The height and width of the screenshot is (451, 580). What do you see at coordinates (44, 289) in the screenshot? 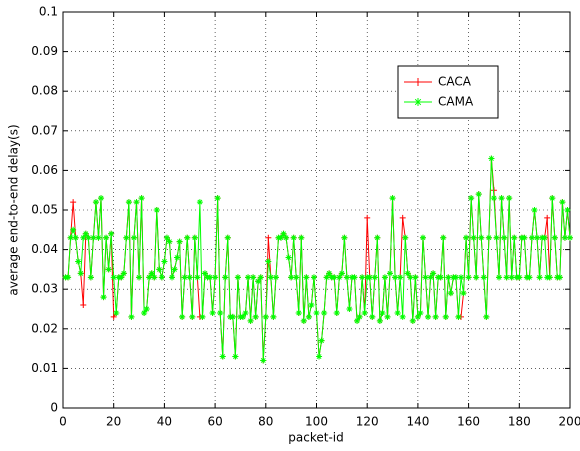
I see `y-tick-label: 0.03` at bounding box center [44, 289].